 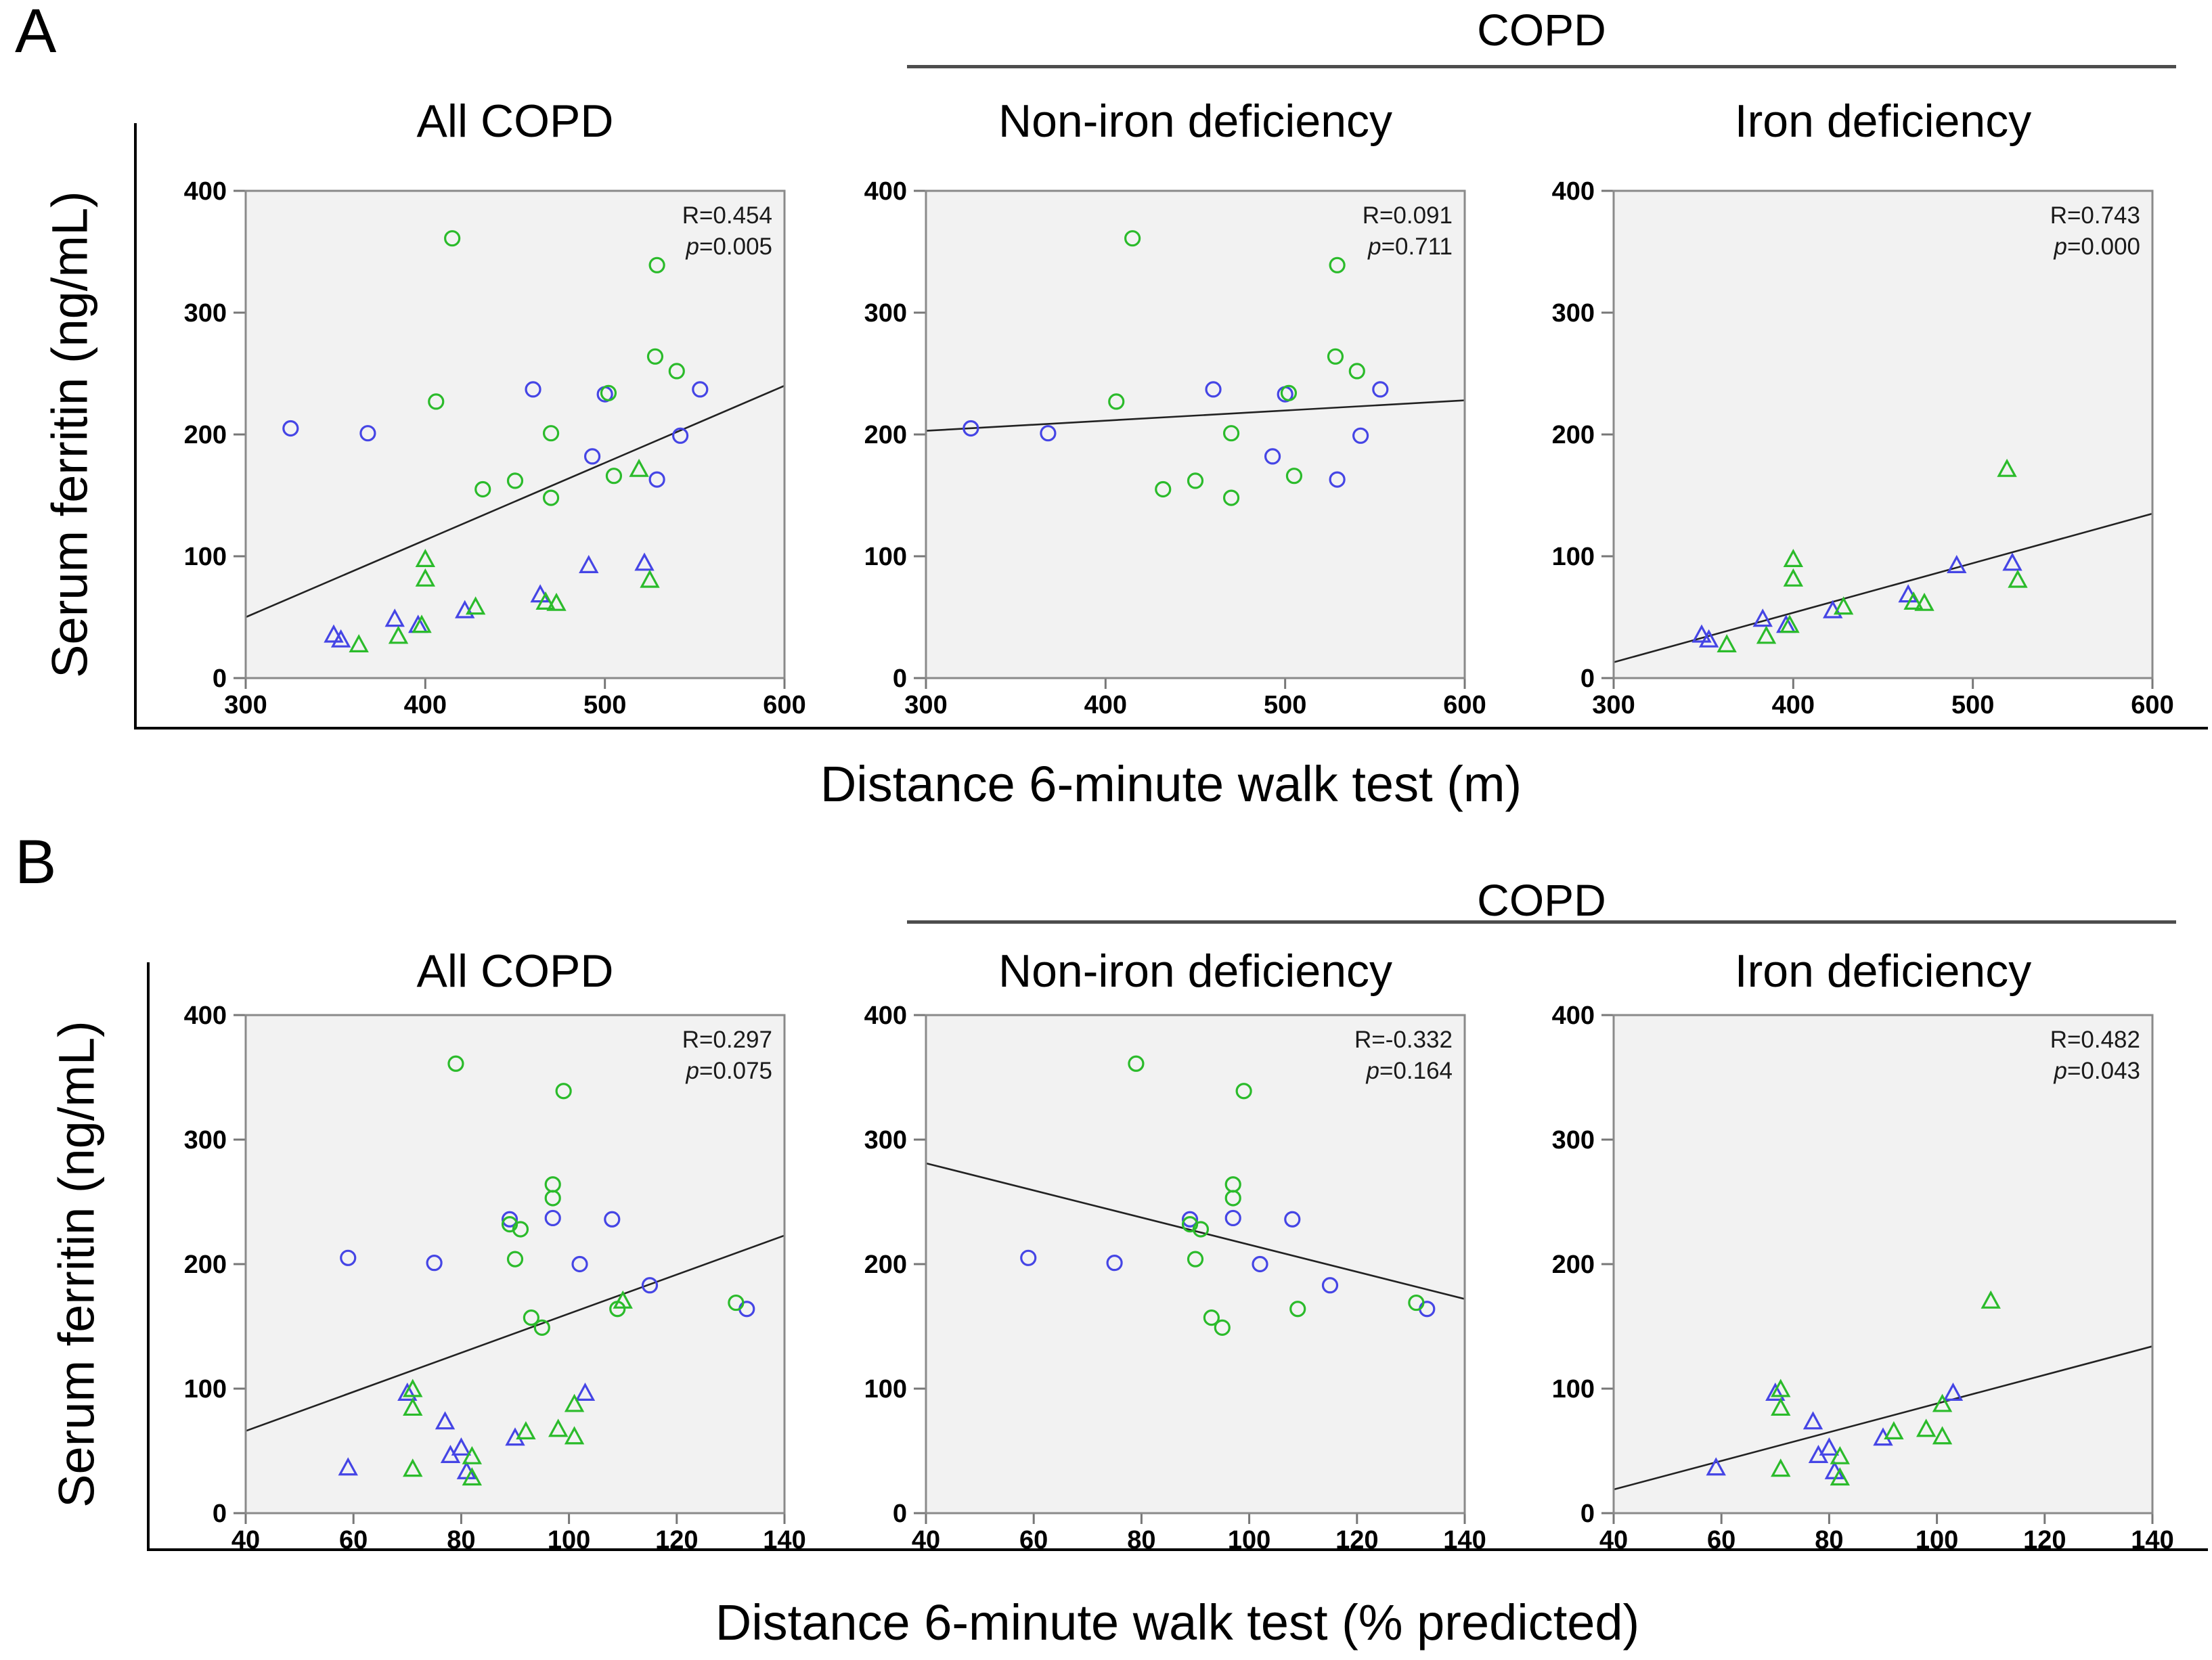 What do you see at coordinates (926, 1540) in the screenshot?
I see `x-tick-label: 40` at bounding box center [926, 1540].